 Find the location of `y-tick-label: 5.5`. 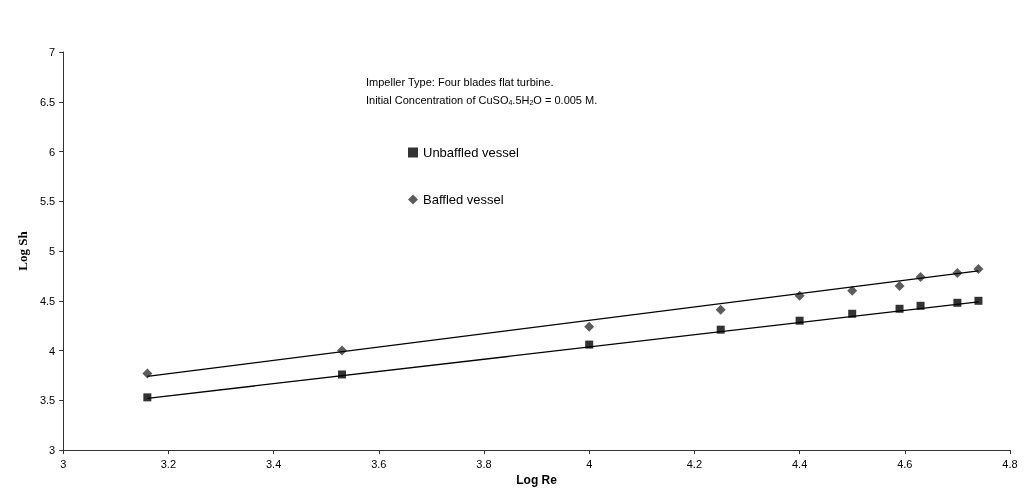

y-tick-label: 5.5 is located at coordinates (47, 201).